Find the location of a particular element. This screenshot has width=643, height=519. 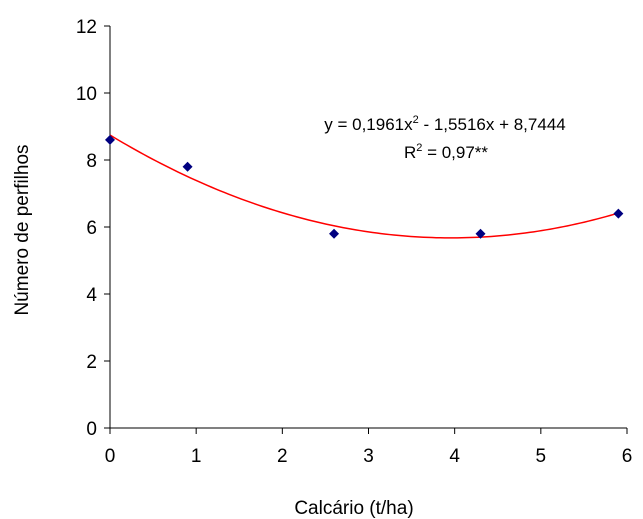

x-tick-label: 0 is located at coordinates (110, 456).